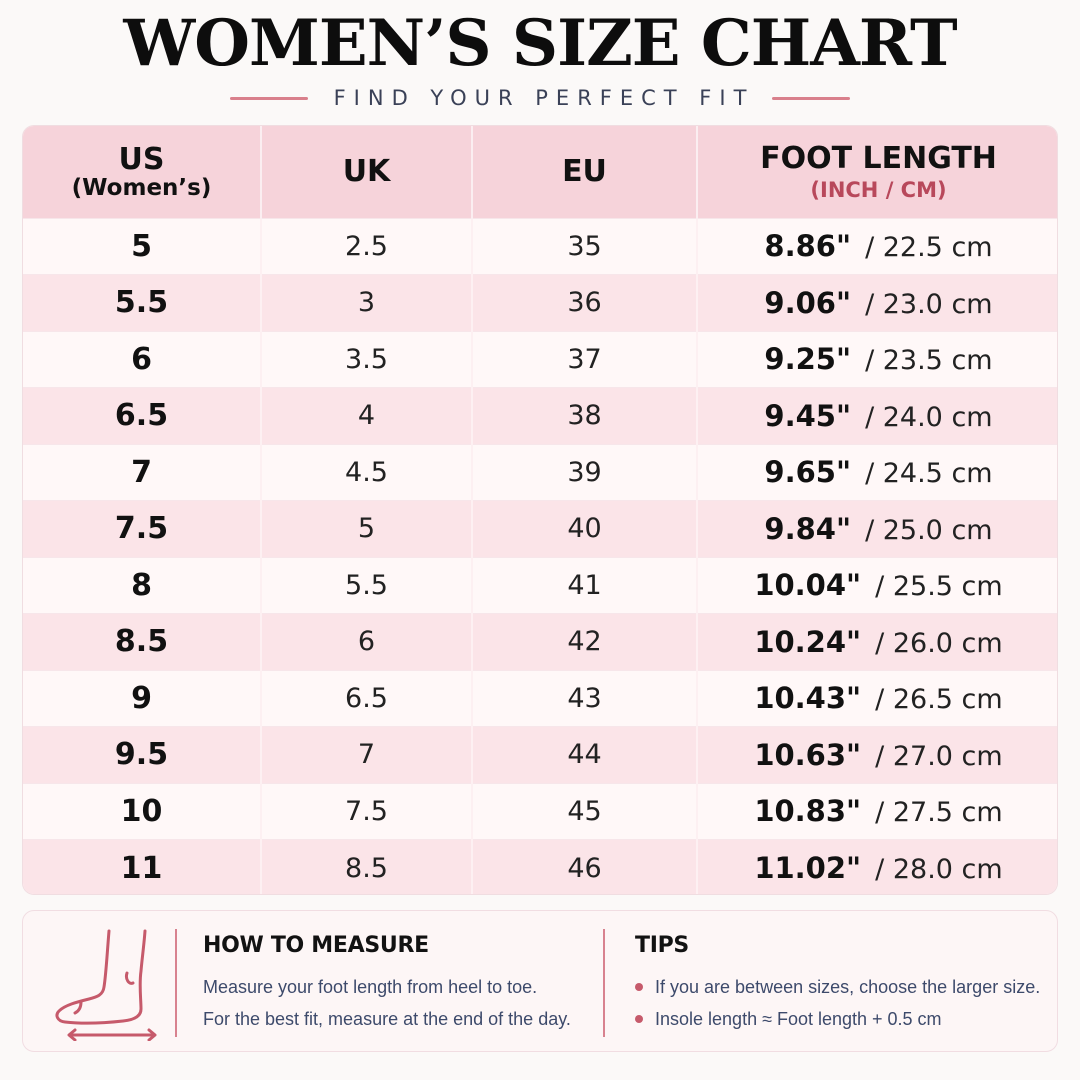 This screenshot has width=1080, height=1080. I want to click on foot-length-cm: / 24.5 cm, so click(929, 474).